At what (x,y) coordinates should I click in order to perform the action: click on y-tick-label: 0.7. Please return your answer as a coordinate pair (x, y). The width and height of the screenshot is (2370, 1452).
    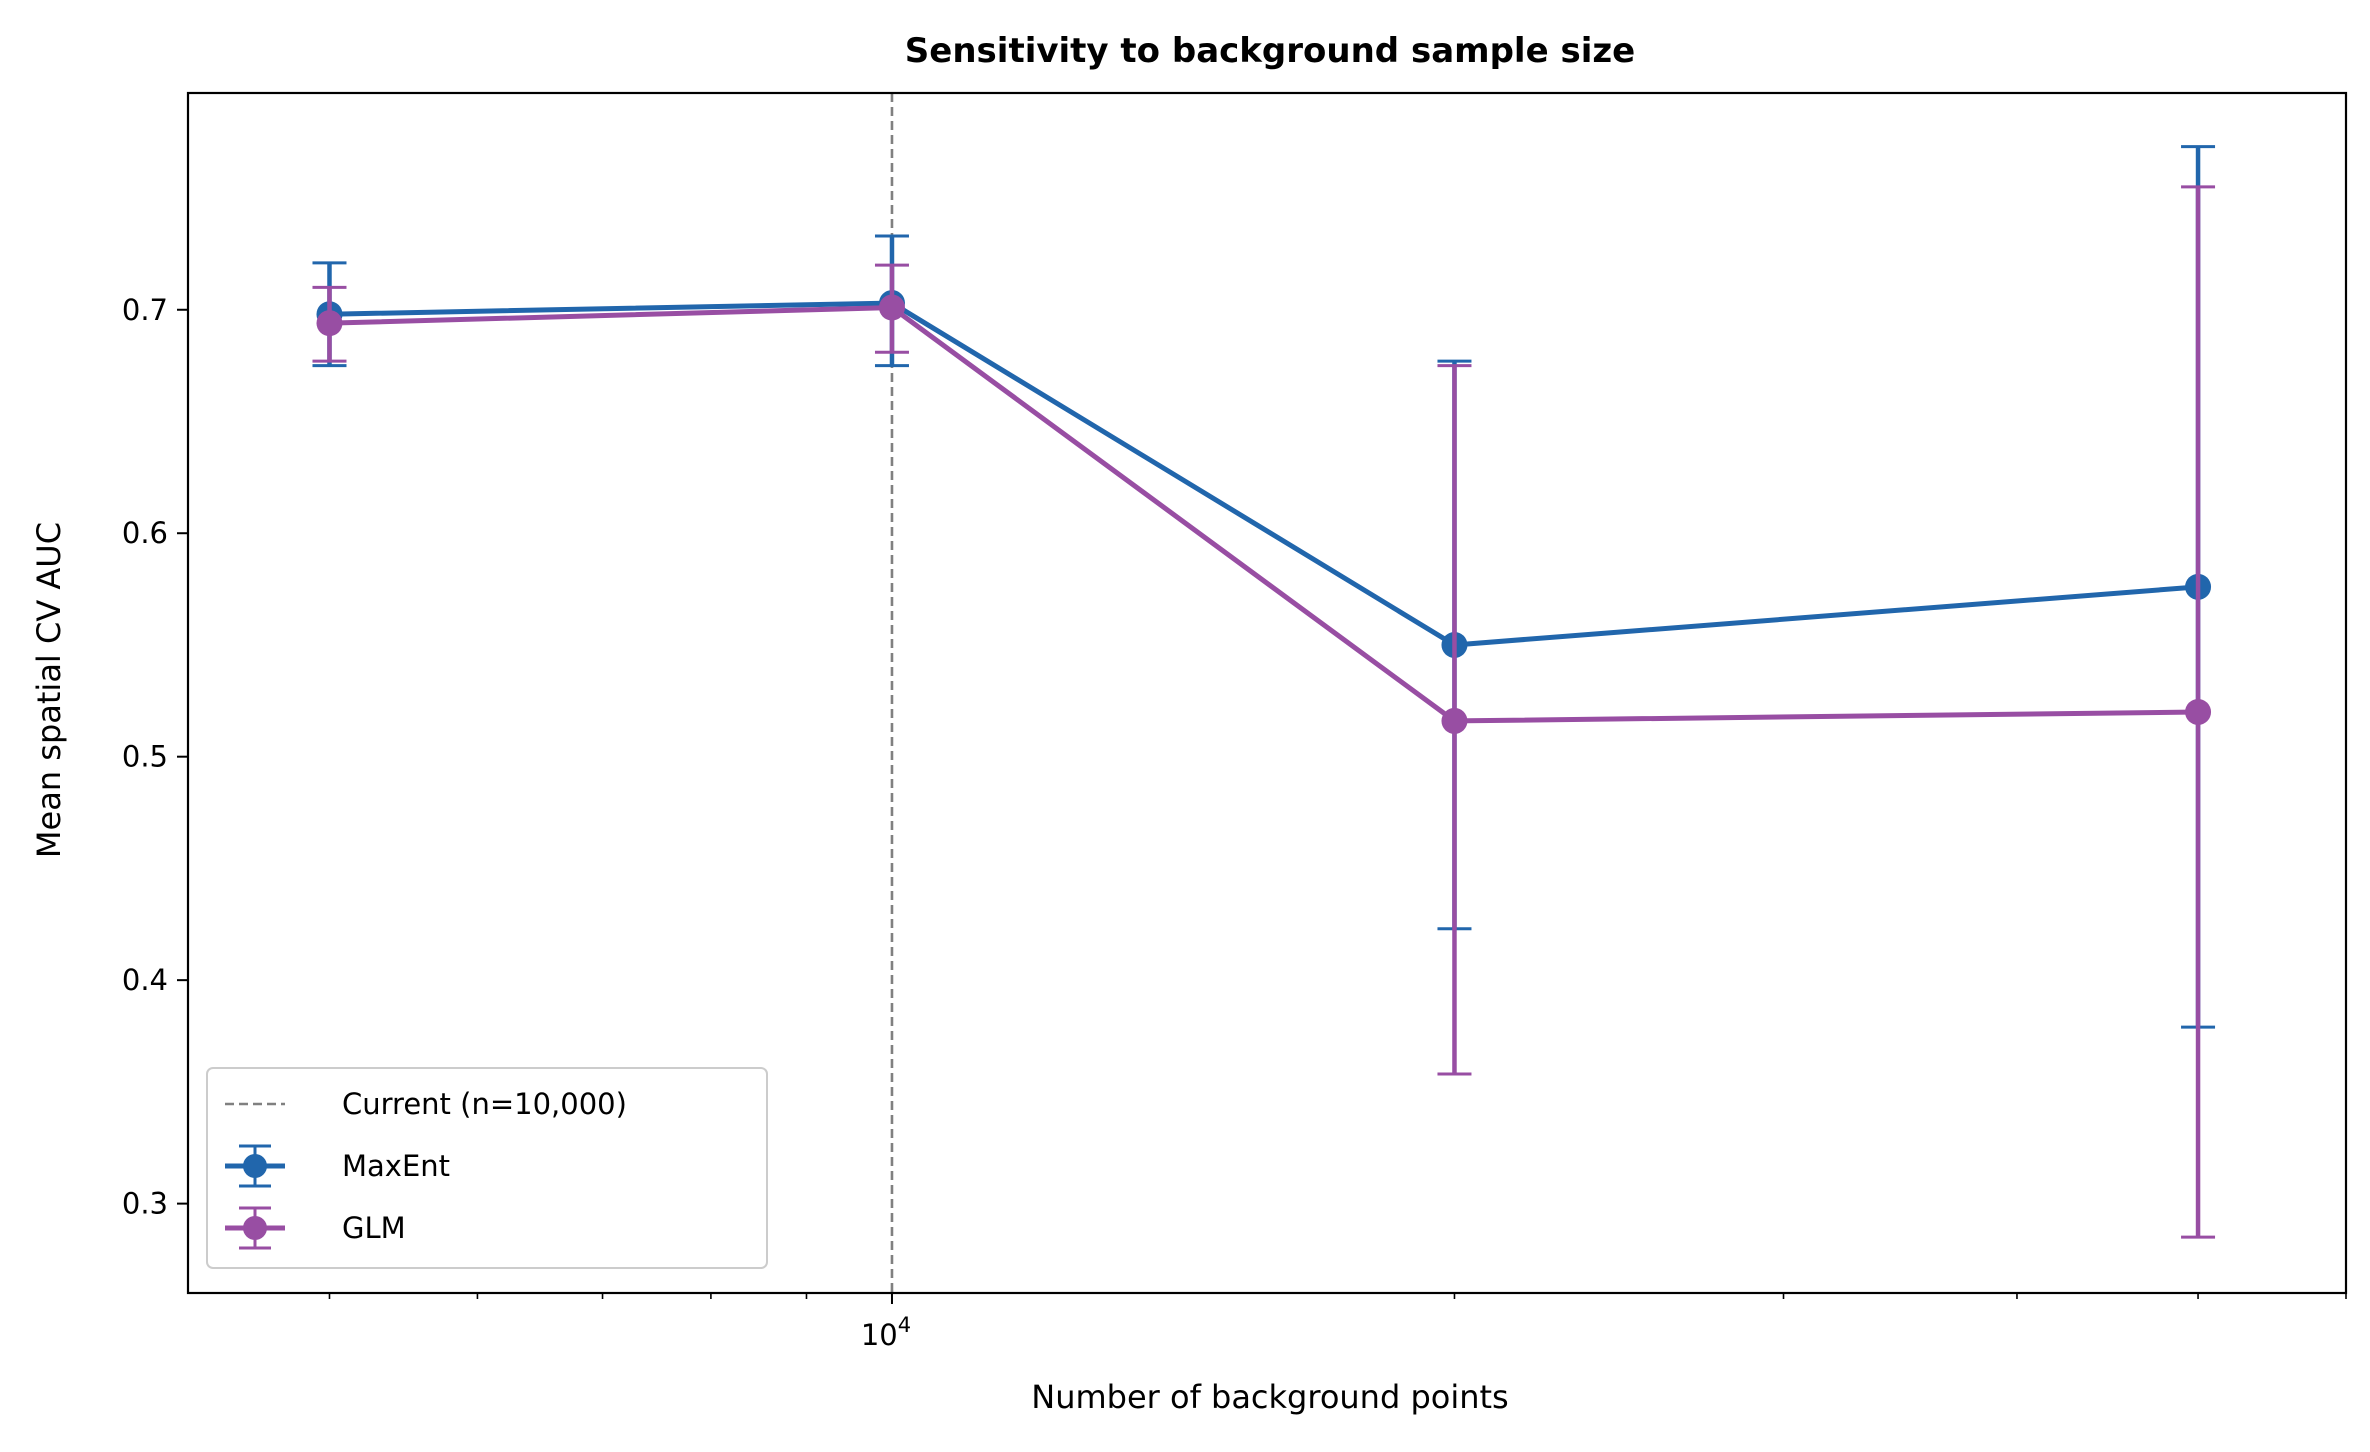
    Looking at the image, I should click on (145, 310).